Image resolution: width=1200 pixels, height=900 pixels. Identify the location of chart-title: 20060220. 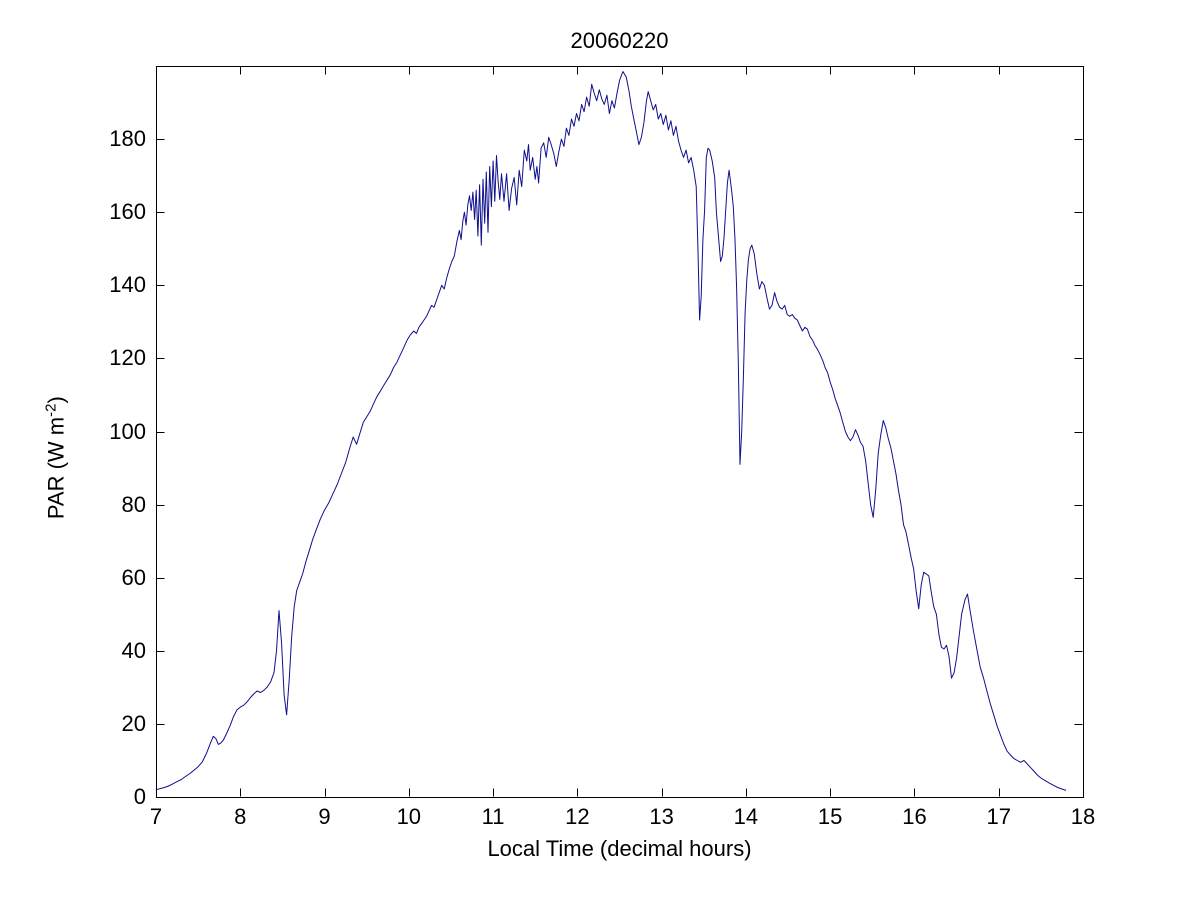
(619, 40).